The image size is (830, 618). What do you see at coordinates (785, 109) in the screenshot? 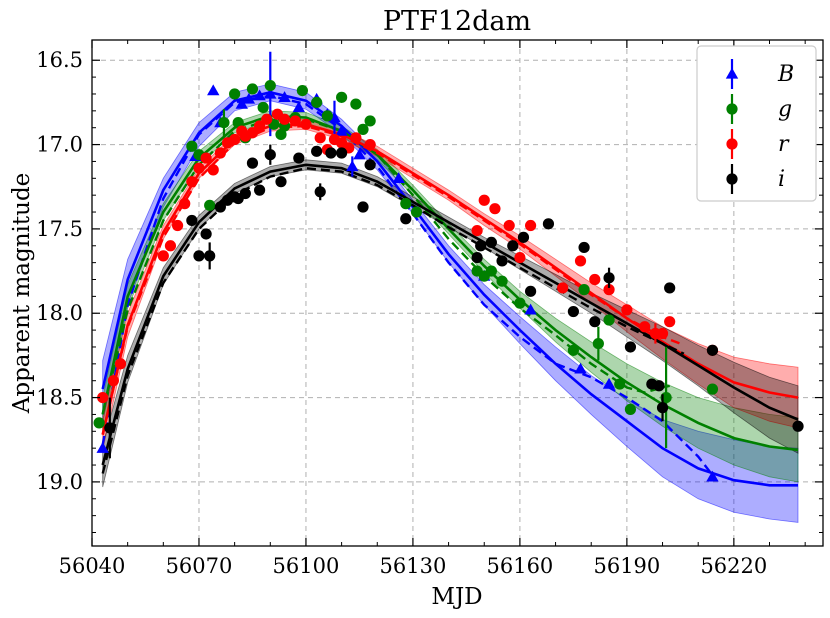
I see `legend-label-g: g` at bounding box center [785, 109].